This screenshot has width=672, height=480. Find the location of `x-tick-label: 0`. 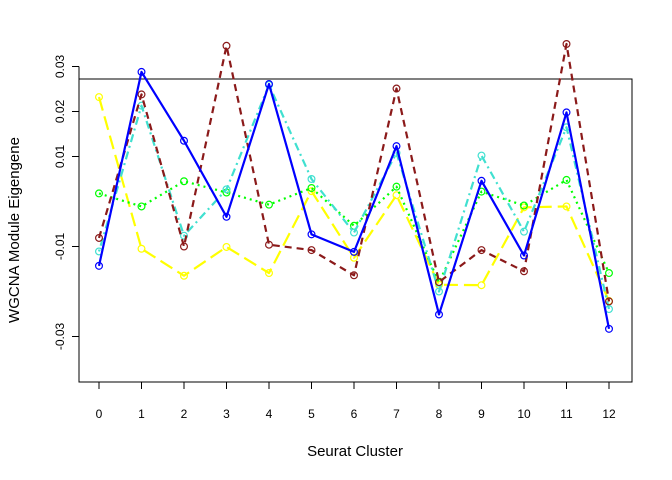

x-tick-label: 0 is located at coordinates (99, 414).